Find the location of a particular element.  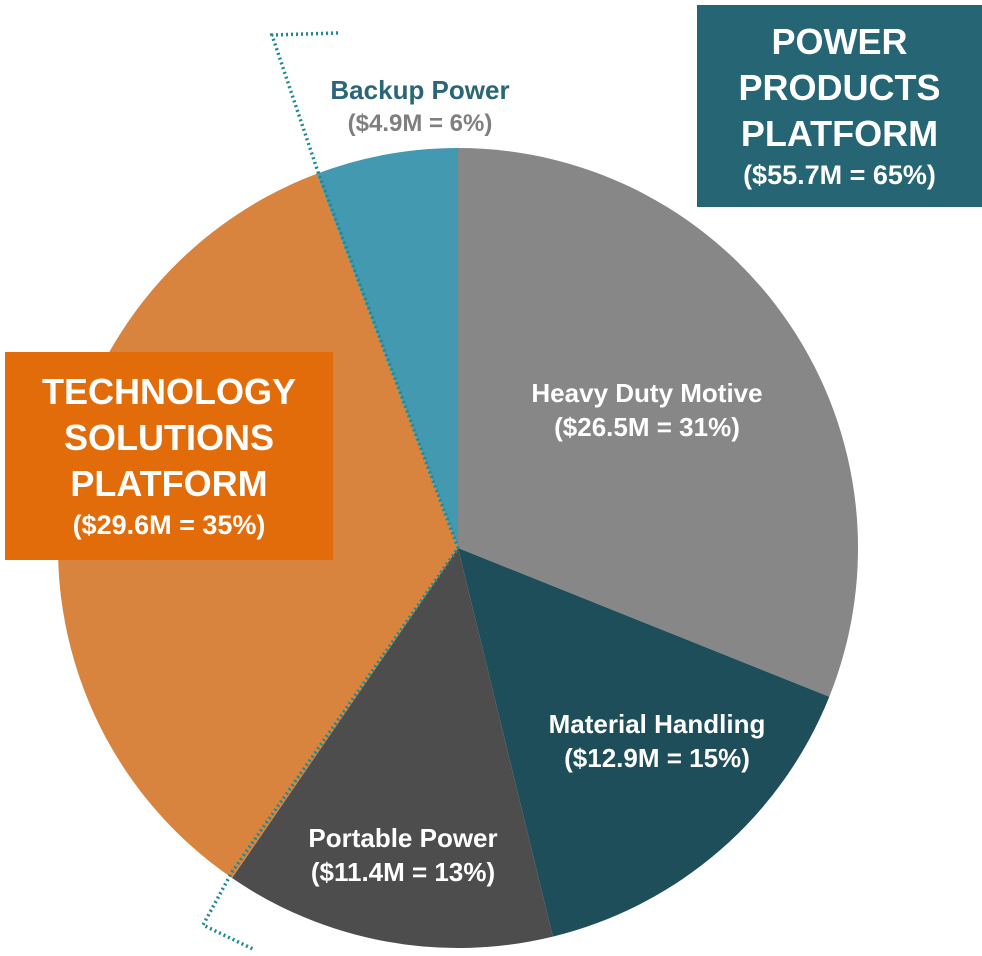

slice-value: ($12.9M = 15%) is located at coordinates (657, 758).